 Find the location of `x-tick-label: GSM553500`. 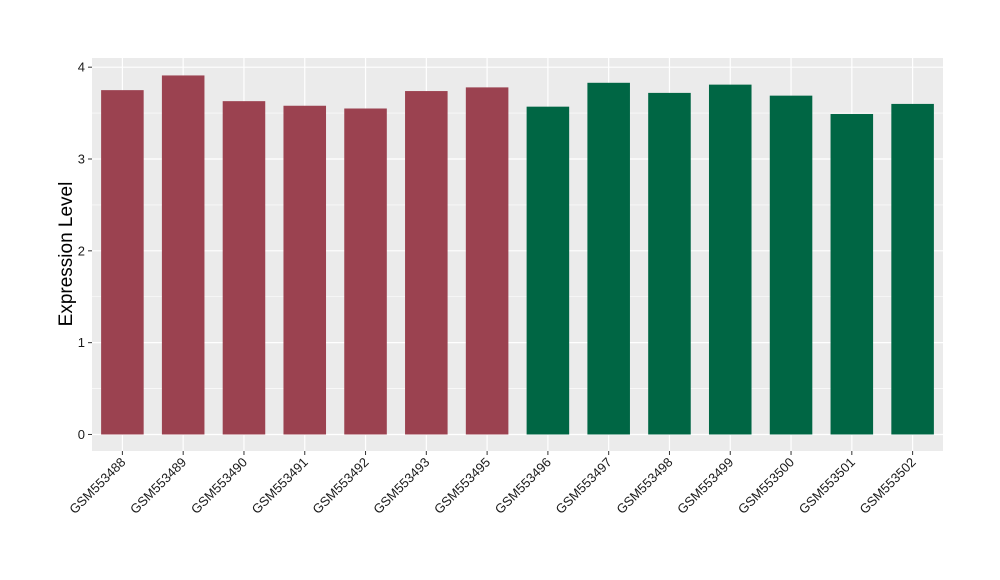

x-tick-label: GSM553500 is located at coordinates (766, 486).